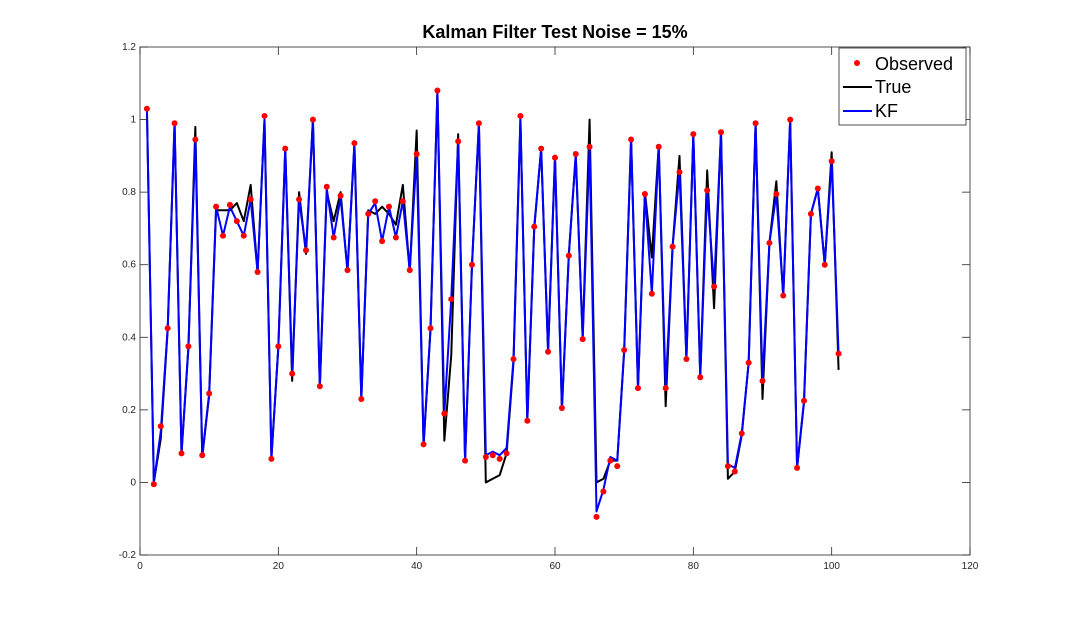 The height and width of the screenshot is (624, 1073). What do you see at coordinates (902, 86) in the screenshot?
I see `legend: Observed True KF` at bounding box center [902, 86].